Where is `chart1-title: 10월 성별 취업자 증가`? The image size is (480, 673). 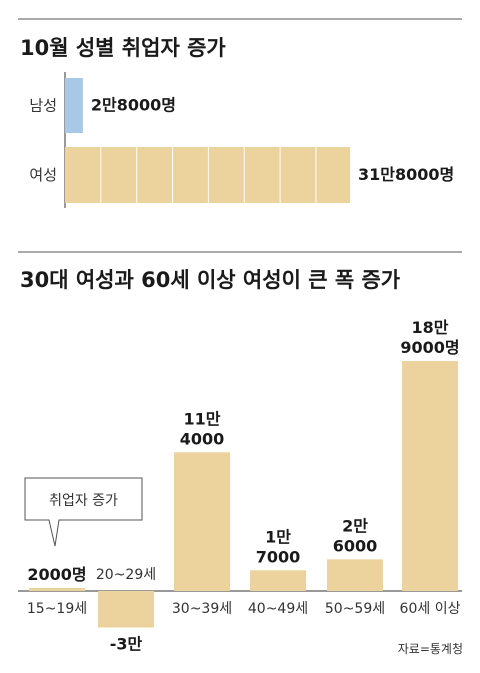 chart1-title: 10월 성별 취업자 증가 is located at coordinates (123, 48).